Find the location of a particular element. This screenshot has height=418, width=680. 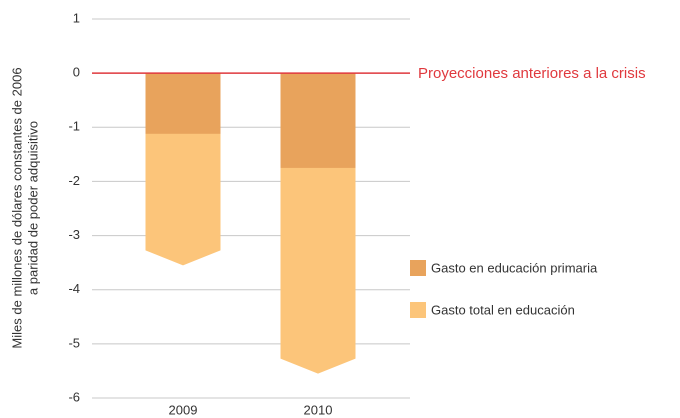

x-tick-label: 2010 is located at coordinates (318, 409).